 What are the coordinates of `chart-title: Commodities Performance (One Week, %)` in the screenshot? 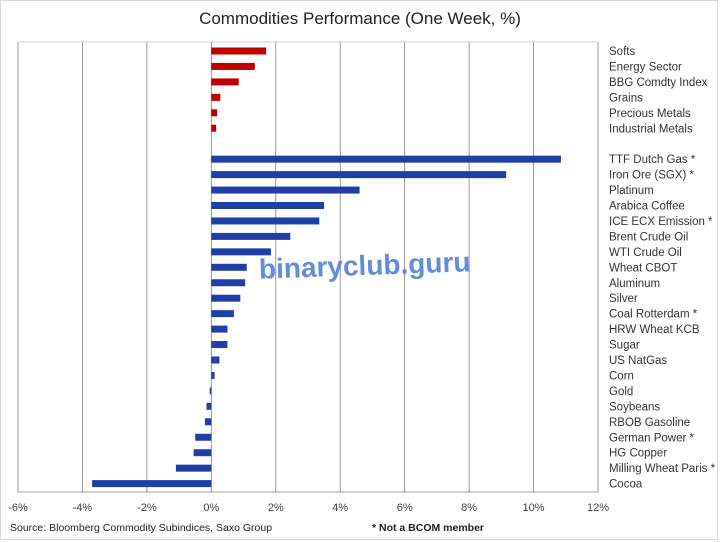 It's located at (360, 18).